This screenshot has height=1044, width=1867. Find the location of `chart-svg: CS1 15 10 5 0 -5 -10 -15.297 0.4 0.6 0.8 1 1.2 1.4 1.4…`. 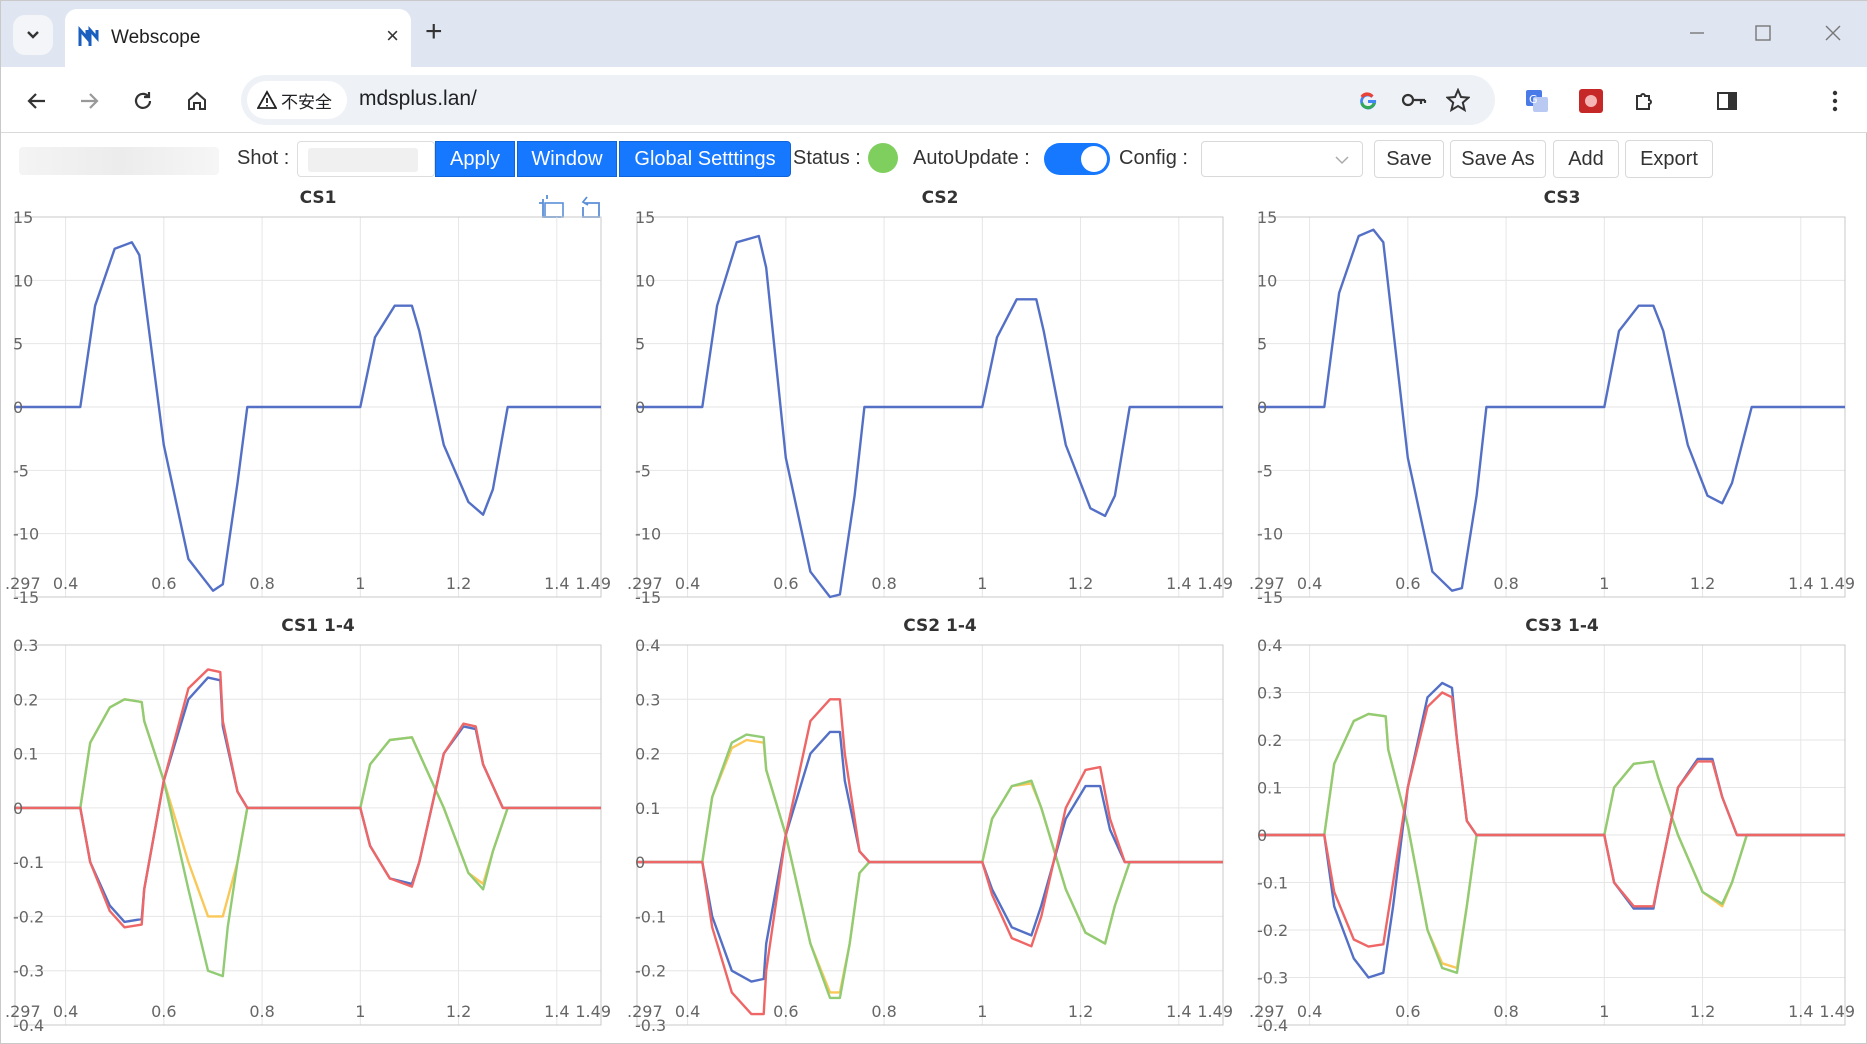

chart-svg: CS1 15 10 5 0 -5 -10 -15.297 0.4 0.6 0.8 1 1.2 1.4 1.4… is located at coordinates (308, 397).